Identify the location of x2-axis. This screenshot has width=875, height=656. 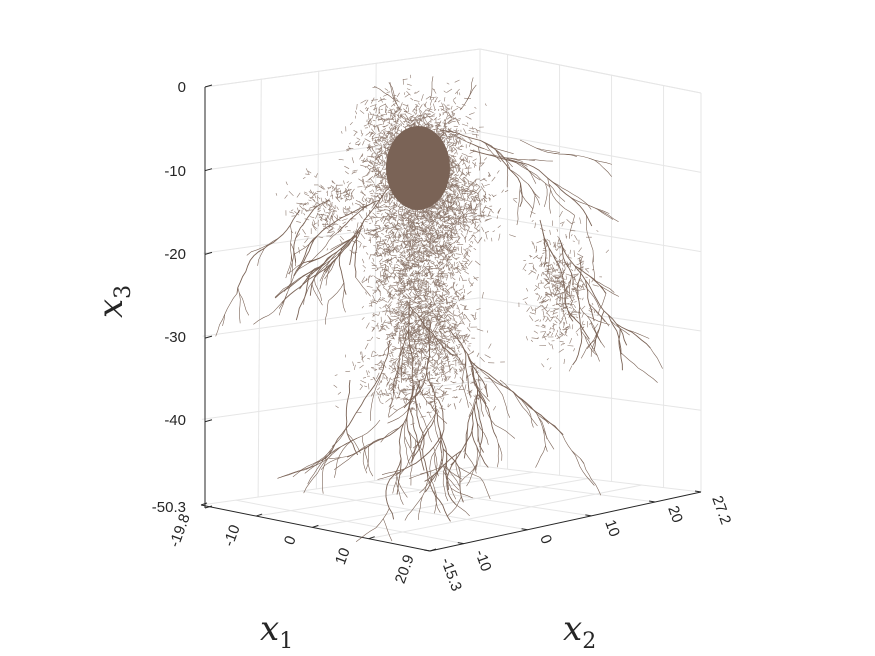
(565, 521).